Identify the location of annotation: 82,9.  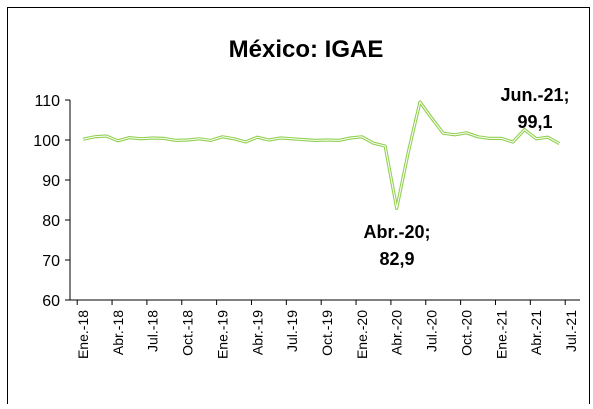
(396, 259).